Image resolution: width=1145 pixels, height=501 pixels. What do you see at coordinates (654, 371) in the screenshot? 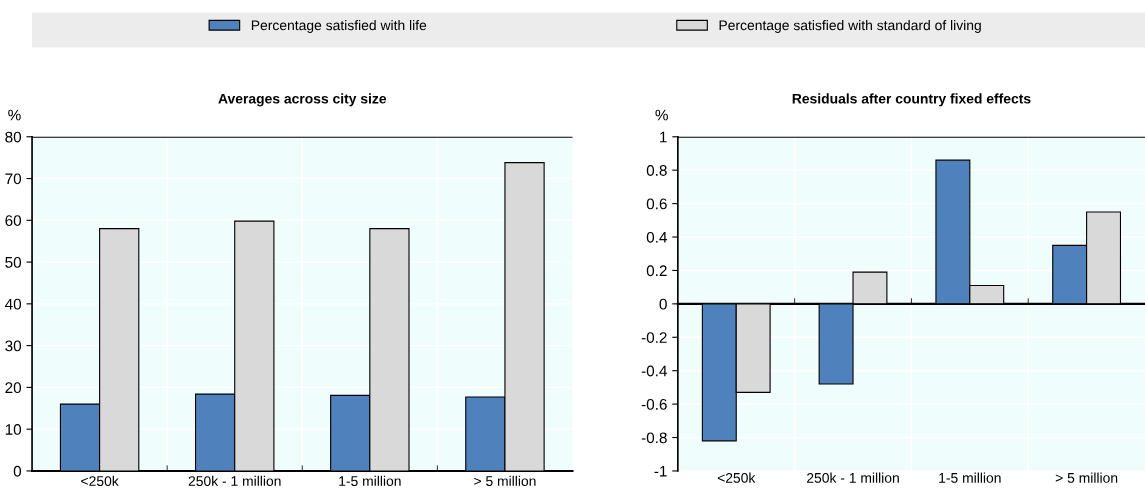
I see `y-tick-label: -0.4` at bounding box center [654, 371].